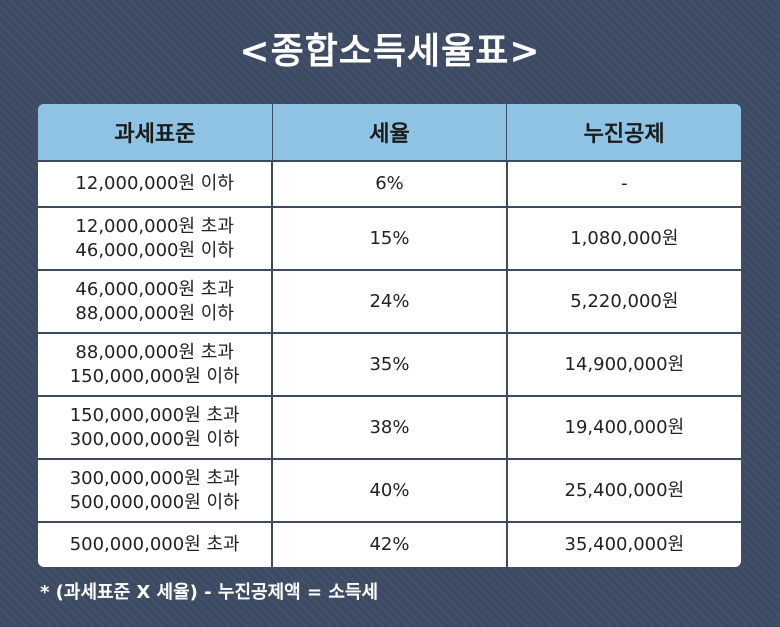 This screenshot has height=627, width=780. I want to click on tax-base-cell: 300,000,000원 초과 500,000,000원 이하, so click(155, 490).